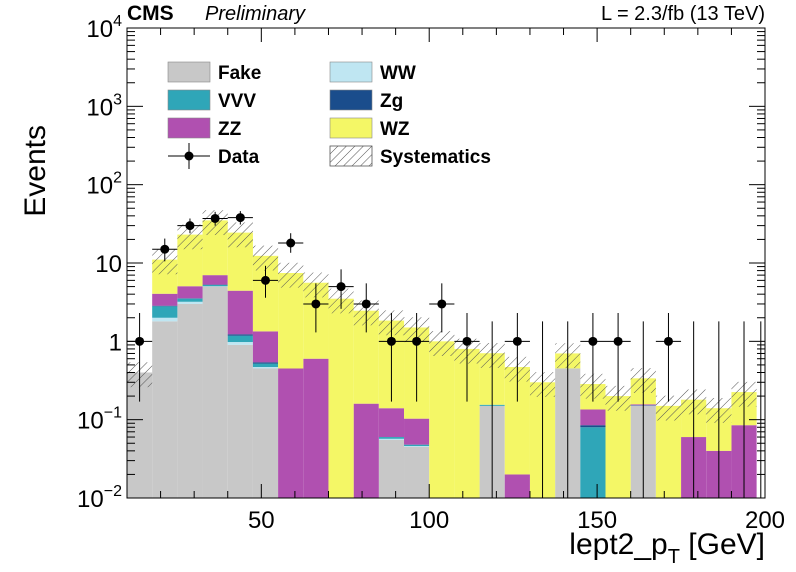  I want to click on legend-label-systematics: Systematics, so click(435, 157).